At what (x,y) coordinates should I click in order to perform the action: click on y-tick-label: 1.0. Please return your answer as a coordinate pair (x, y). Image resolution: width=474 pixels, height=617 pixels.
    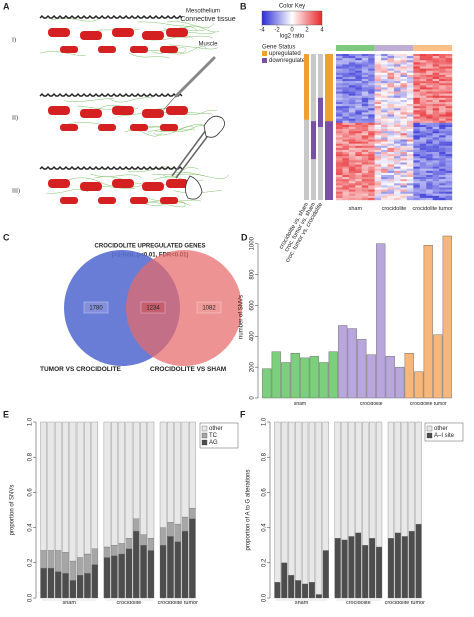
    Looking at the image, I should click on (31, 421).